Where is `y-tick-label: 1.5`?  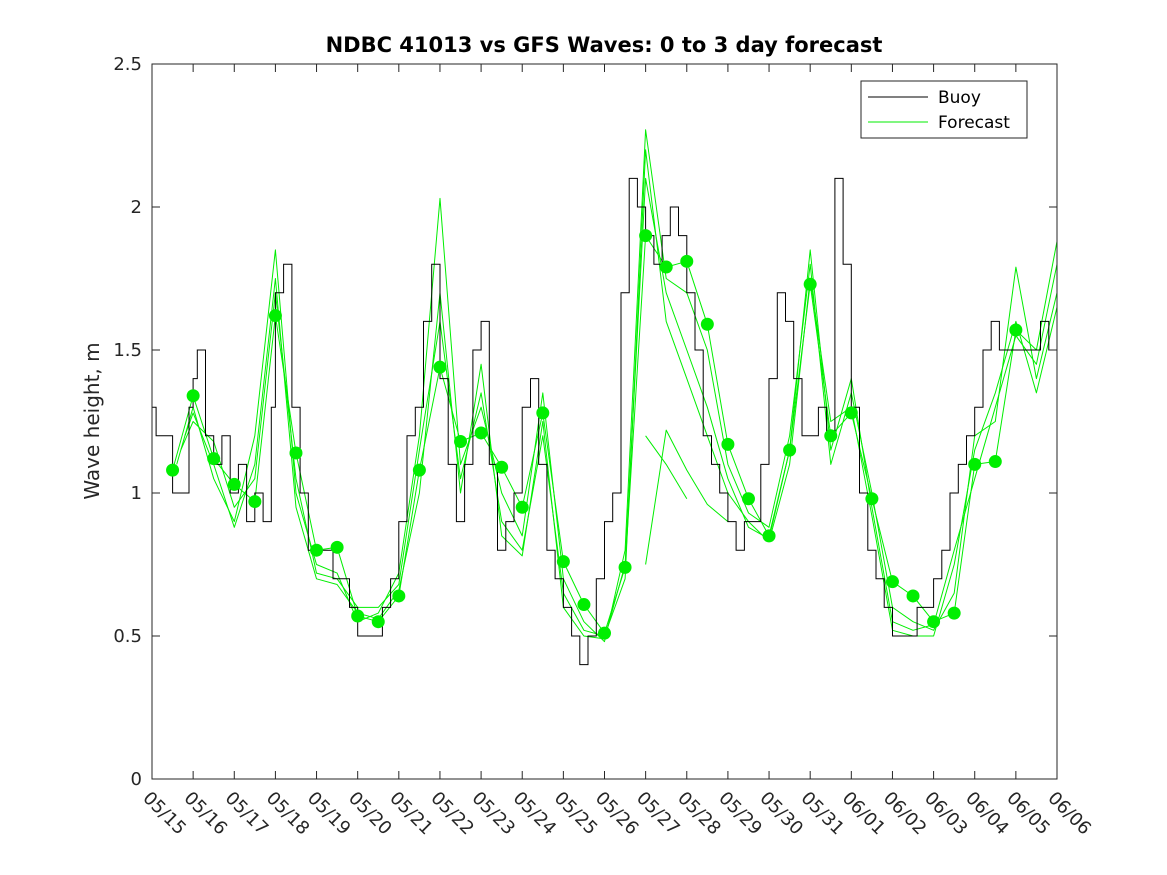 y-tick-label: 1.5 is located at coordinates (127, 350).